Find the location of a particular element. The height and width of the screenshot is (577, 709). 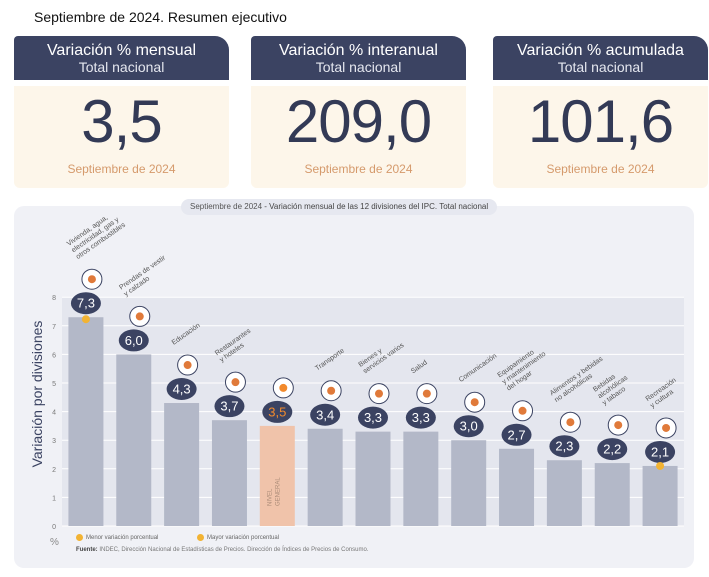

card-body: 101,6 Septiembre de 2024 is located at coordinates (600, 137).